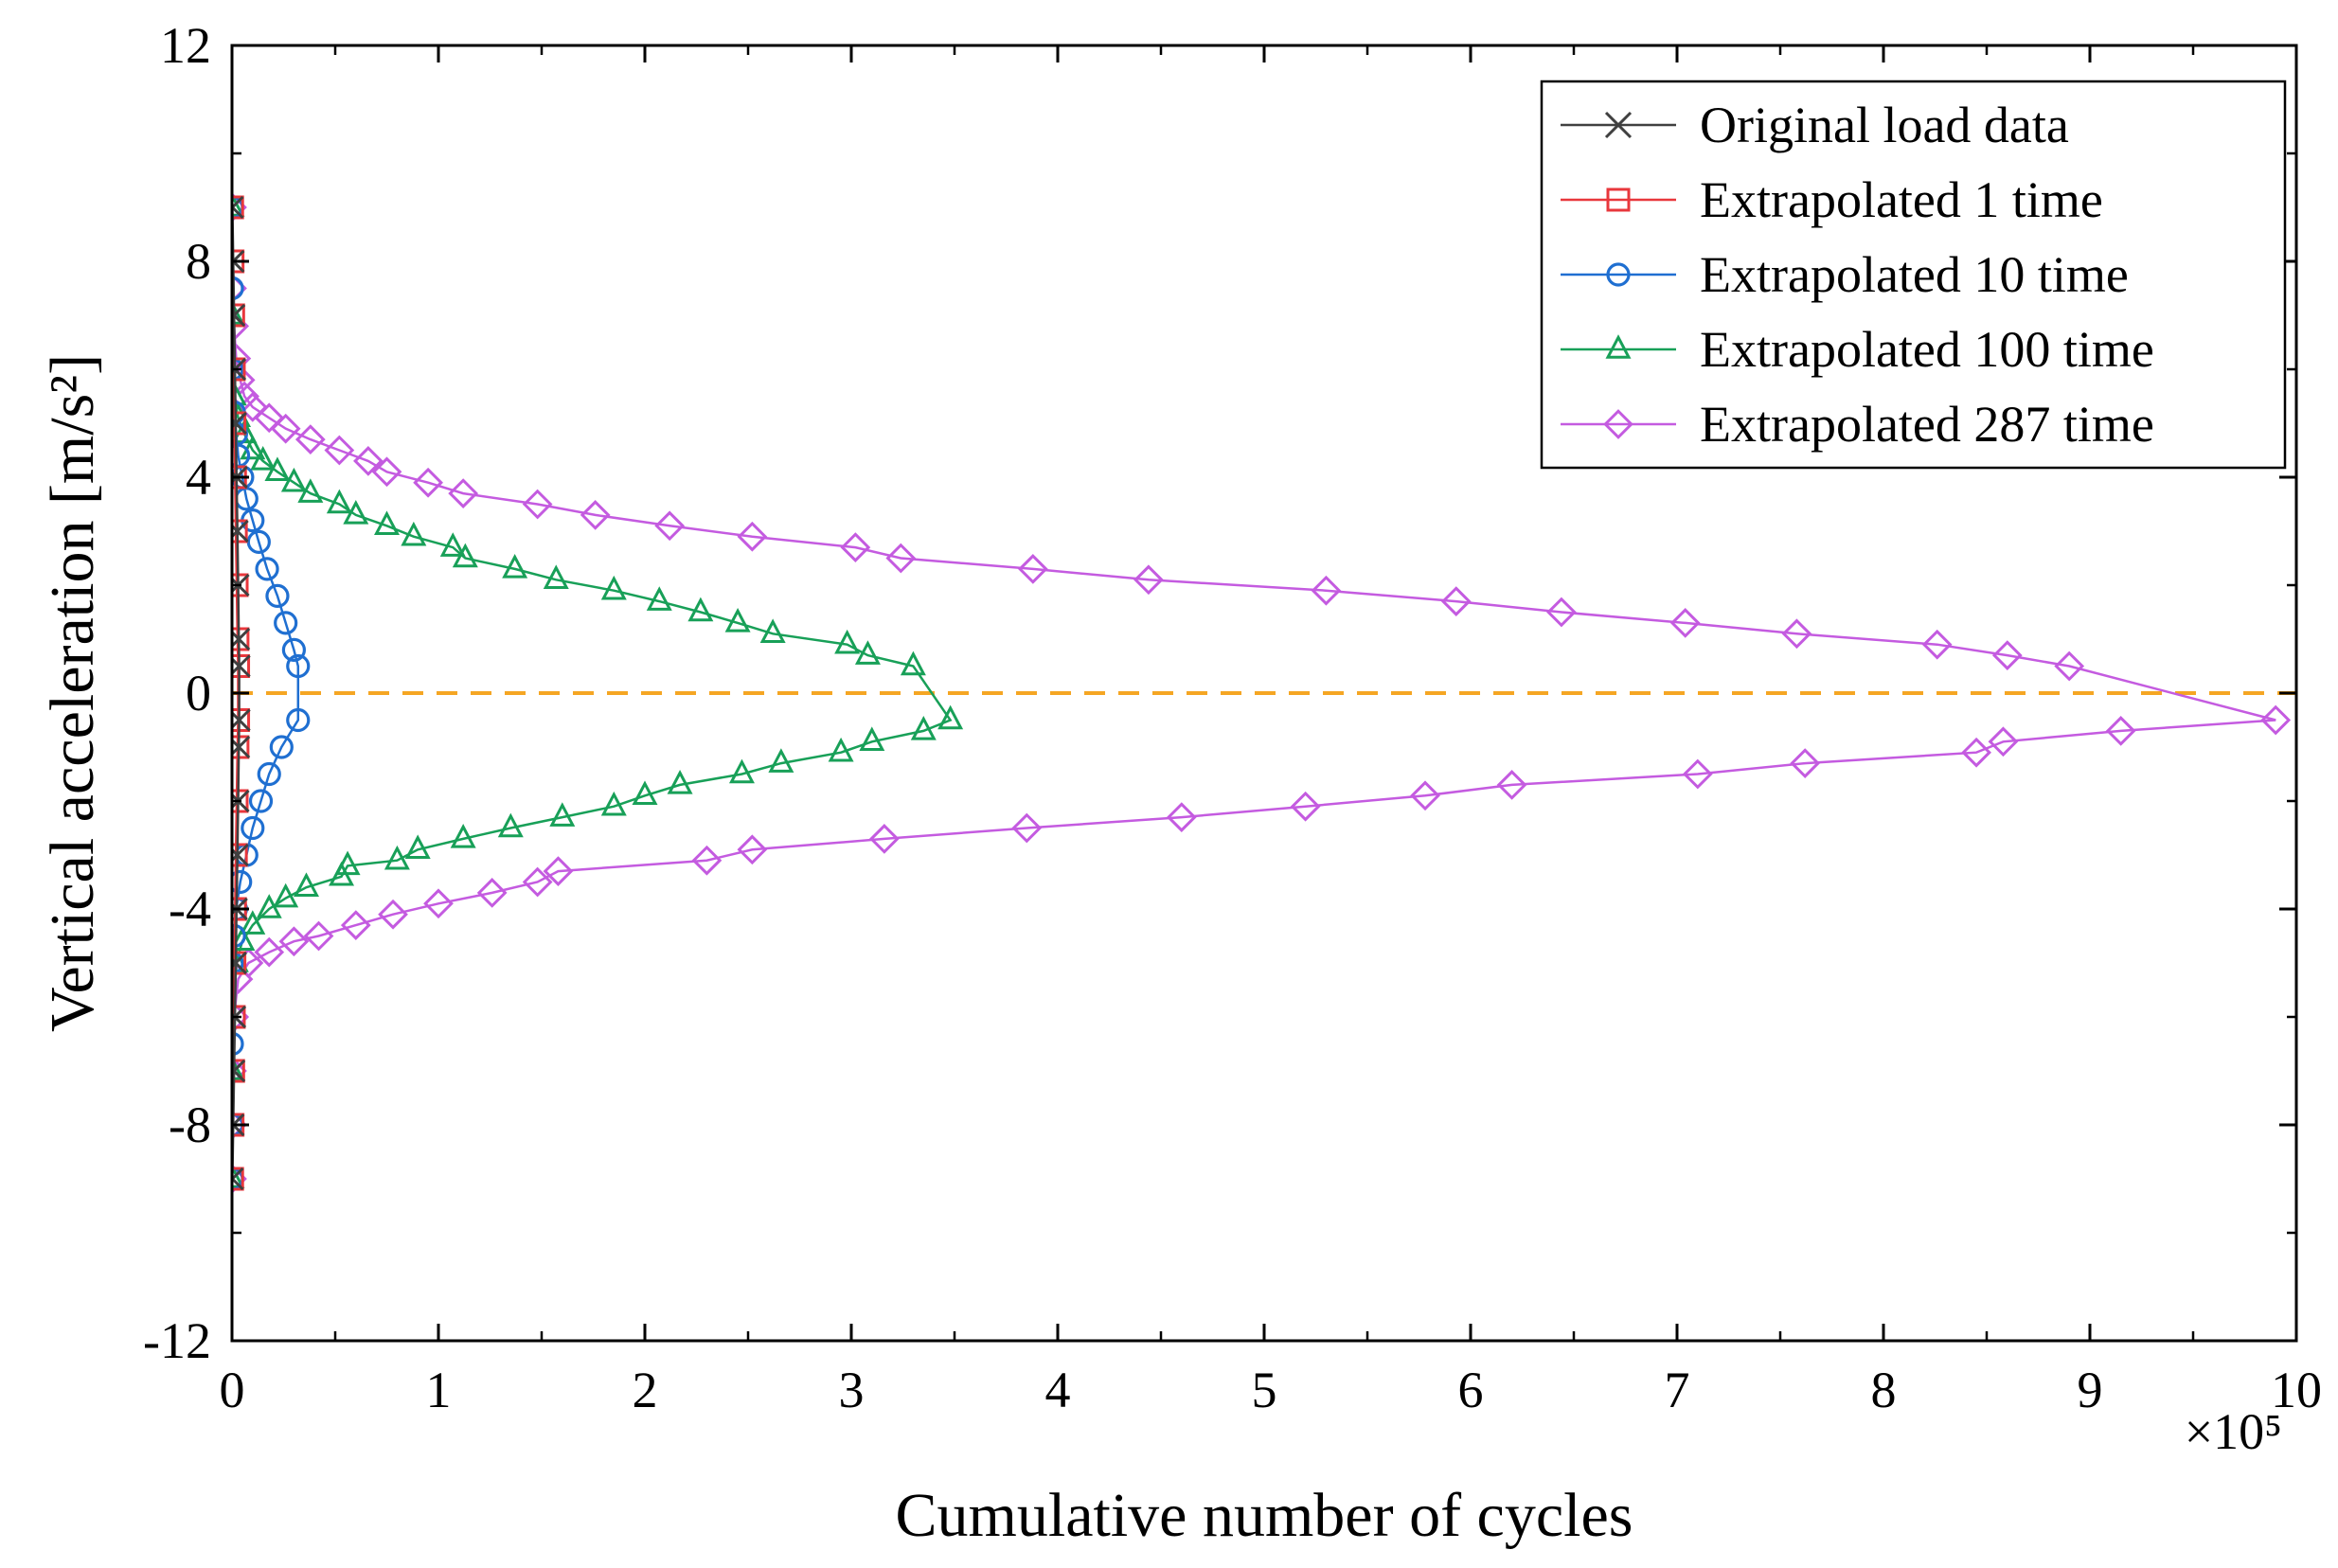 This screenshot has width=2338, height=1568. Describe the element at coordinates (2090, 1390) in the screenshot. I see `x-tick-label: 9` at that location.